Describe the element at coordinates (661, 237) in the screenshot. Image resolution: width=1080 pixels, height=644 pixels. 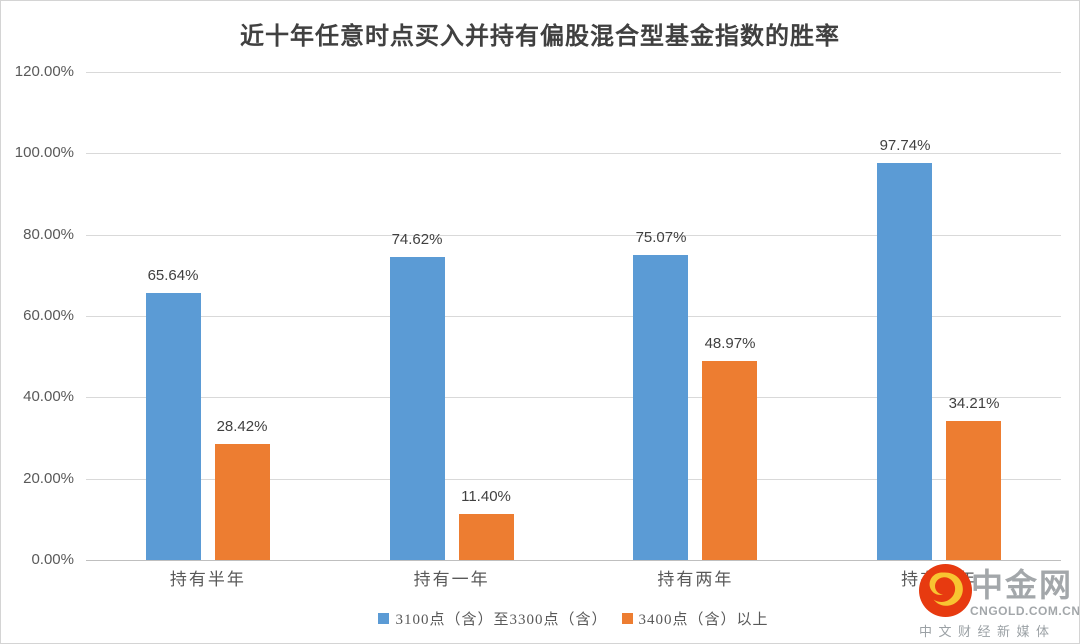
I see `bar-value-label: 75.07%` at that location.